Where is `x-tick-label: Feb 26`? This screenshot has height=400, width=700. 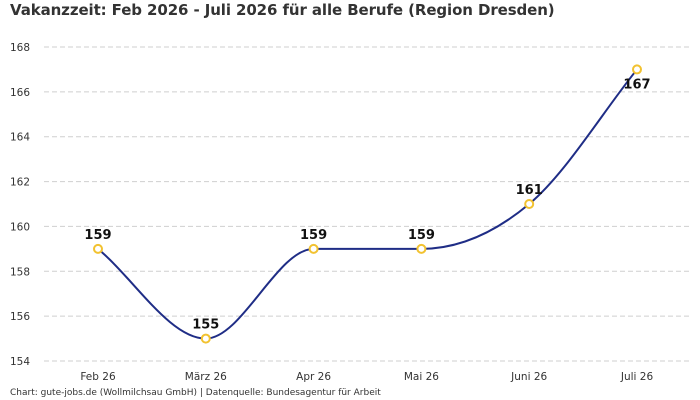
x-tick-label: Feb 26 is located at coordinates (98, 377).